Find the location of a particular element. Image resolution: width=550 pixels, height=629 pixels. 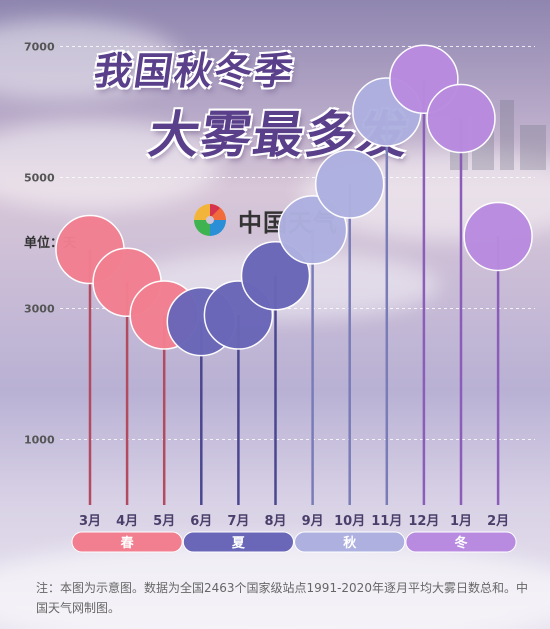

x-tick-label: 2月 is located at coordinates (498, 521).